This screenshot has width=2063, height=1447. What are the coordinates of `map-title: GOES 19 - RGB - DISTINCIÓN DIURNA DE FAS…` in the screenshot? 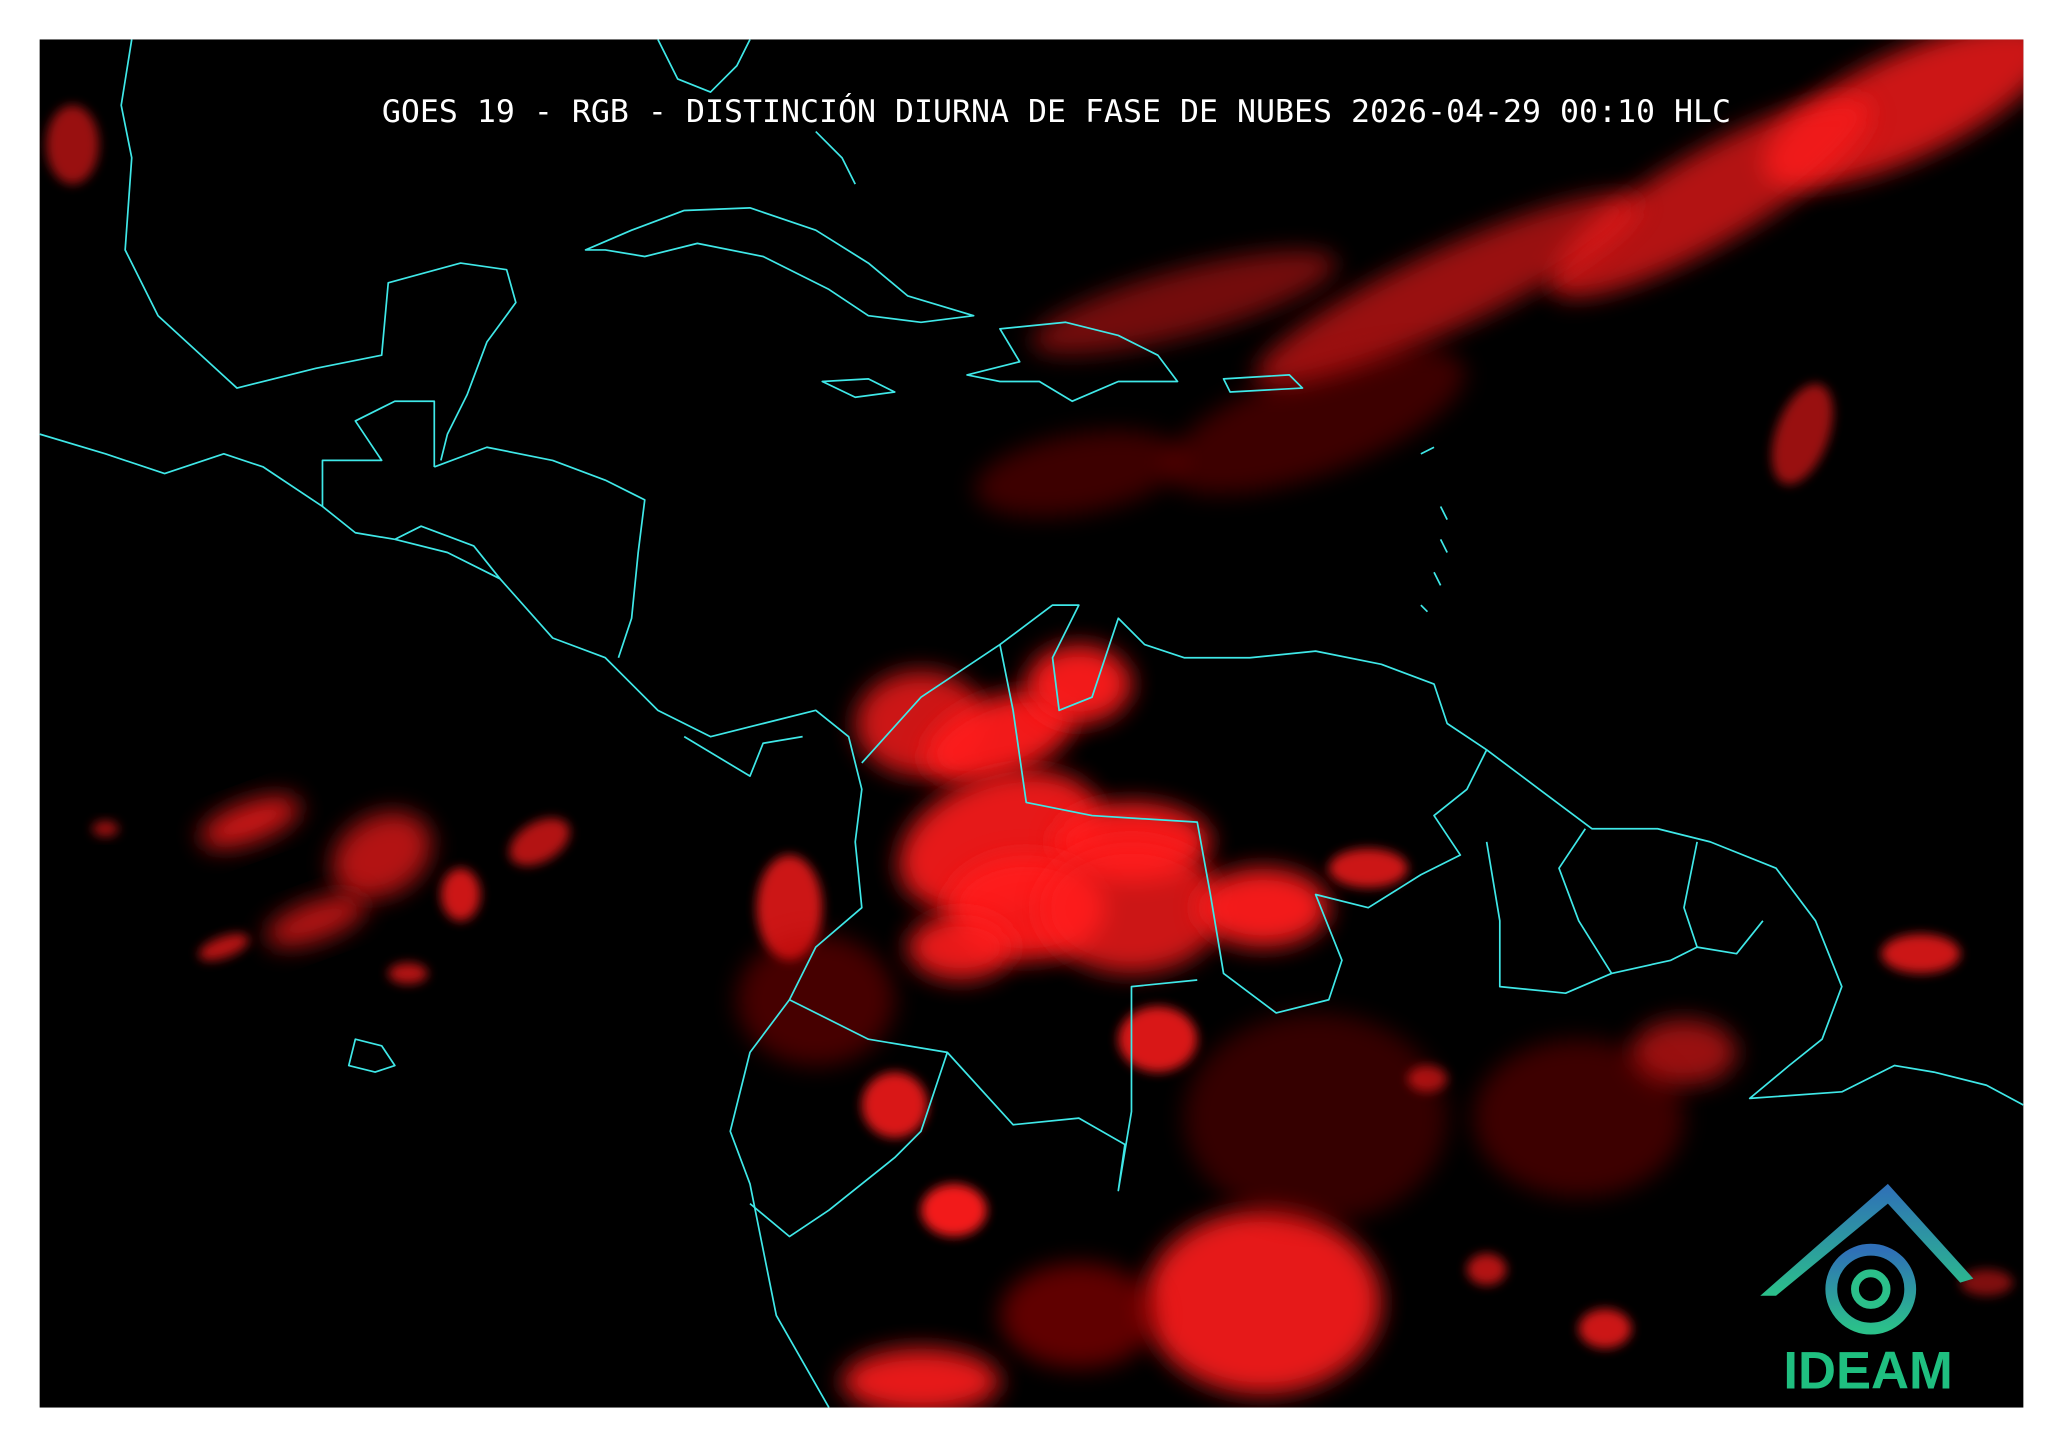 It's located at (1056, 110).